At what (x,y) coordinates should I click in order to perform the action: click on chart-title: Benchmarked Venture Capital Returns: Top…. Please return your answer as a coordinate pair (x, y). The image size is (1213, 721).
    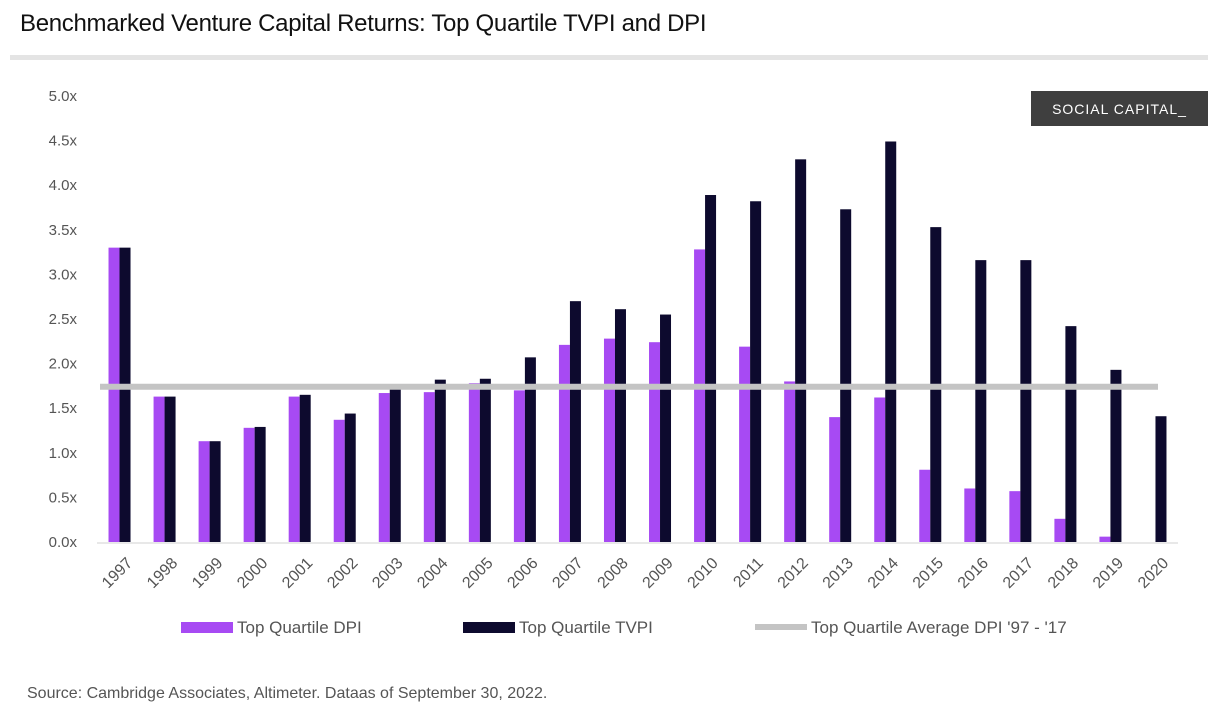
    Looking at the image, I should click on (363, 23).